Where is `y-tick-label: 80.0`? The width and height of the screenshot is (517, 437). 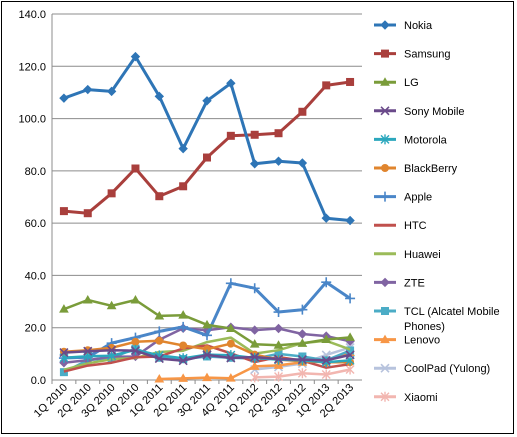
y-tick-label: 80.0 is located at coordinates (35, 172).